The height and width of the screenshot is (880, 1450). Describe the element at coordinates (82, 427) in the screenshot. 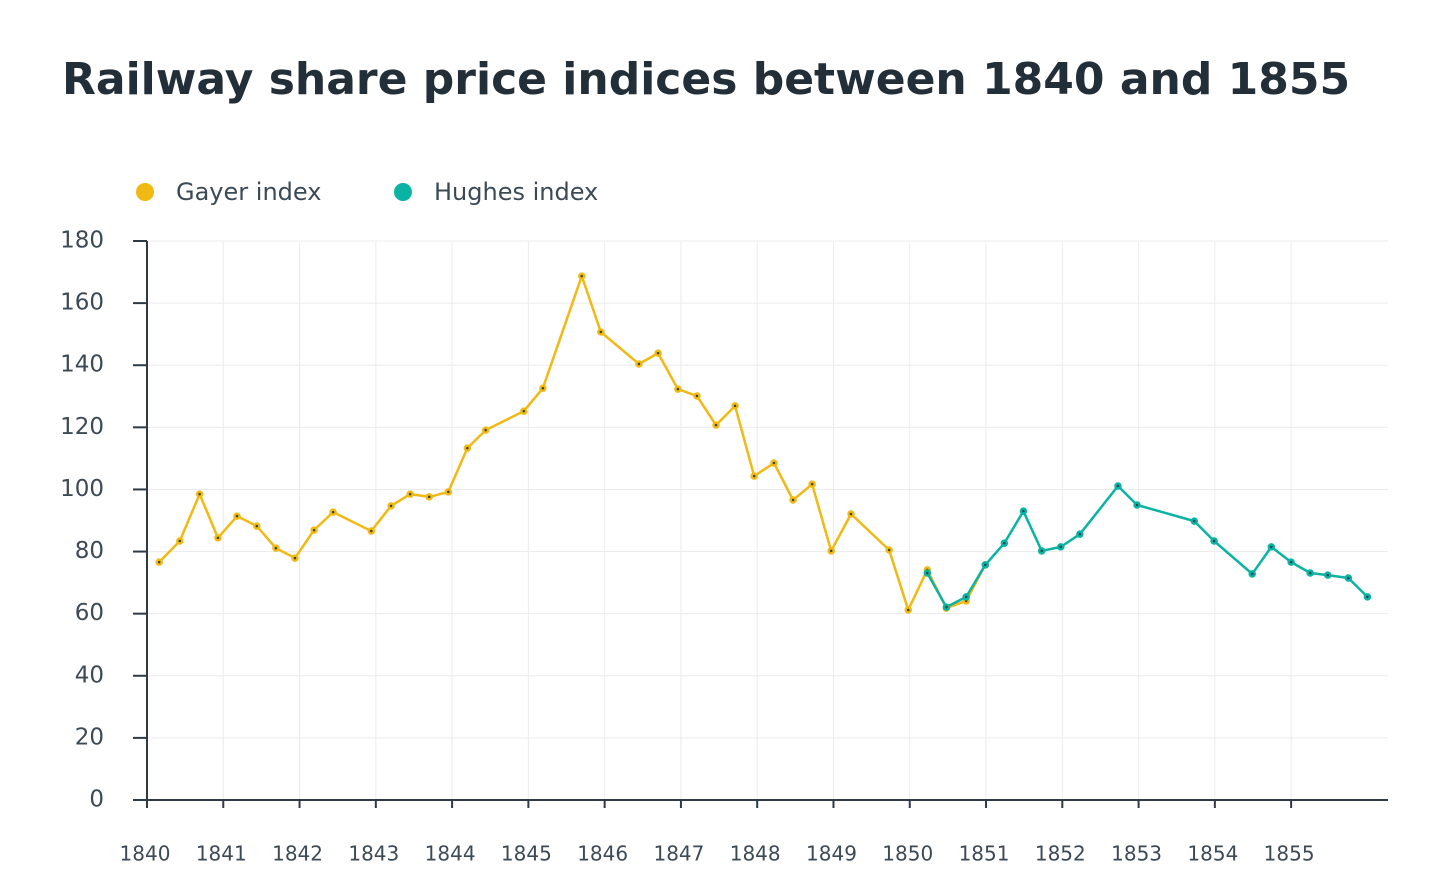

I see `y-tick-label: 120` at that location.